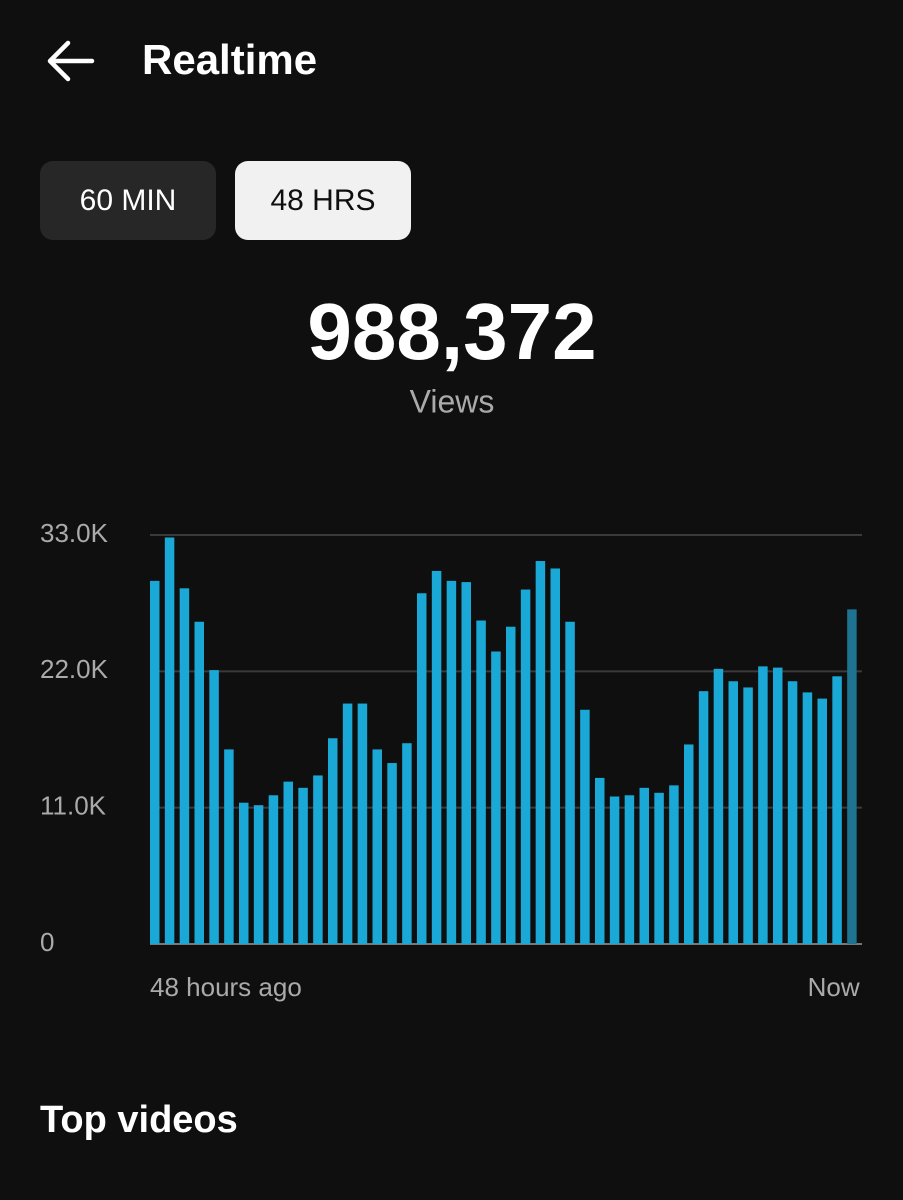 This screenshot has height=1200, width=903. What do you see at coordinates (74, 533) in the screenshot?
I see `y-tick-label: 33.0K` at bounding box center [74, 533].